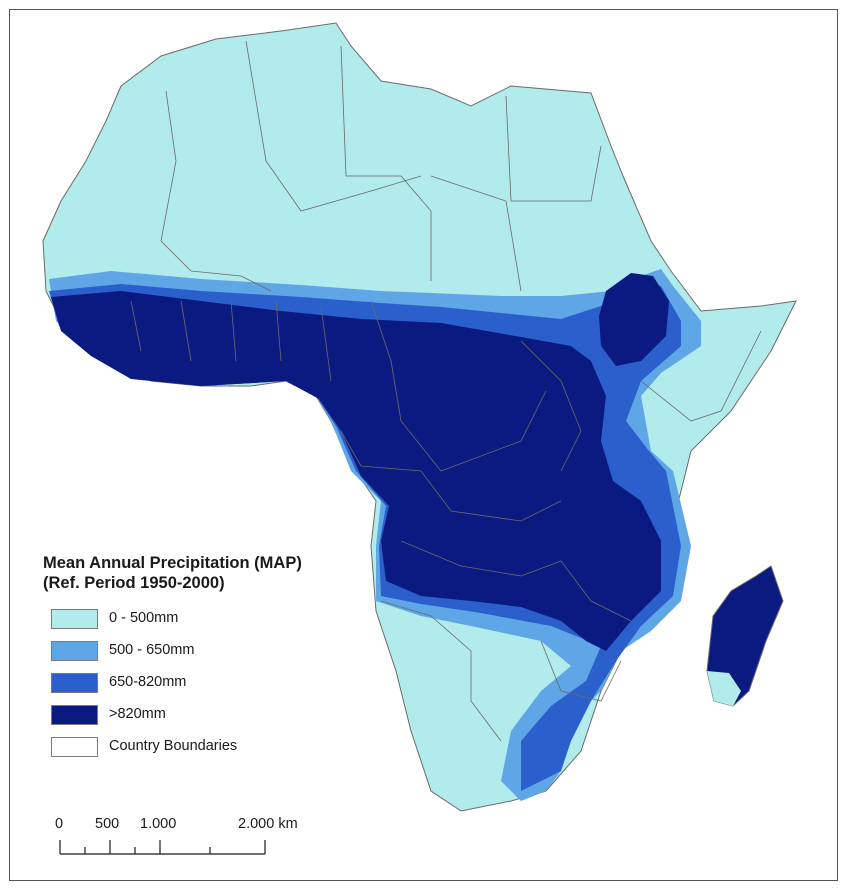 This screenshot has height=894, width=850. I want to click on legend-label: Country Boundaries, so click(173, 746).